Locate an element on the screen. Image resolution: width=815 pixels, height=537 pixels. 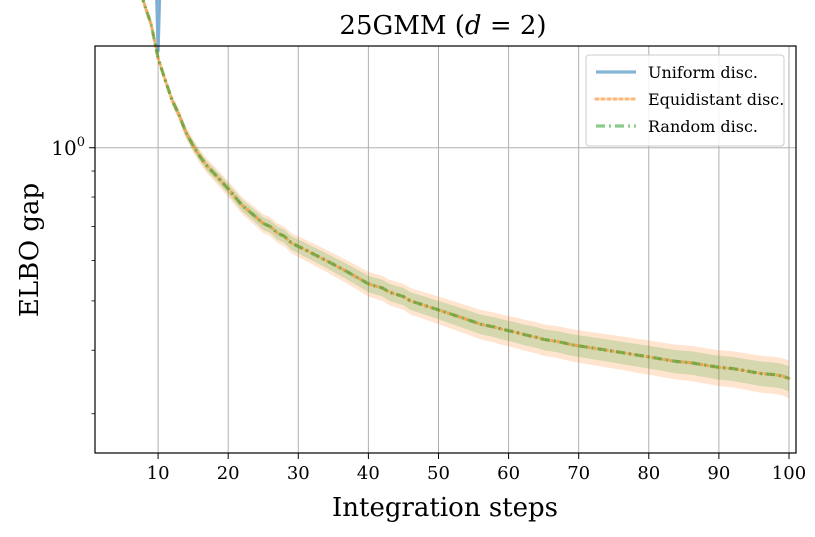
chart-title: 25GMM (d = 2) is located at coordinates (442, 26).